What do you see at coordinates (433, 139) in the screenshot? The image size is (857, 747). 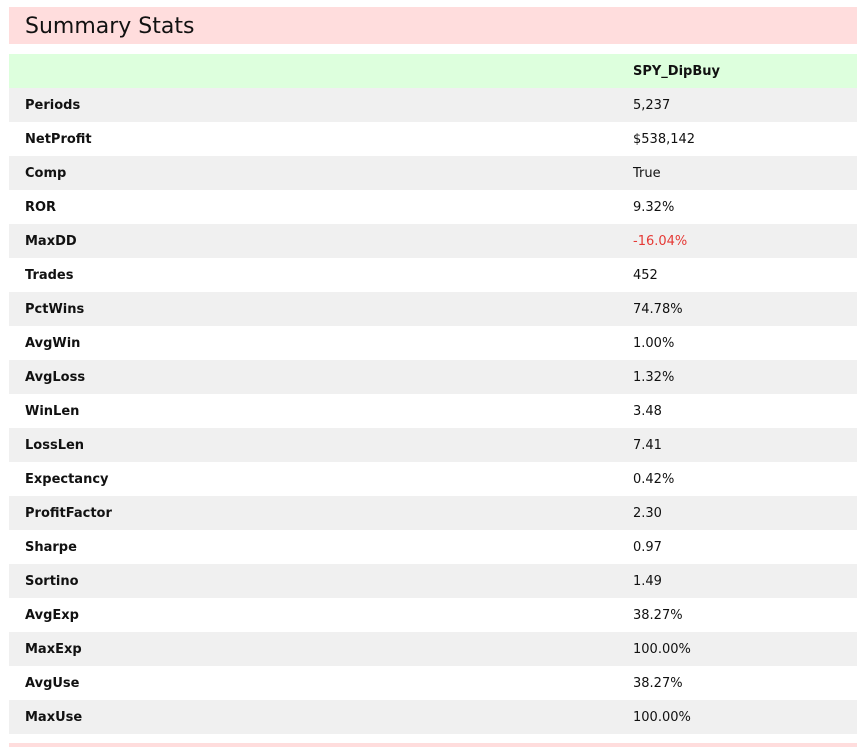 I see `table-row: NetProfit $538,142` at bounding box center [433, 139].